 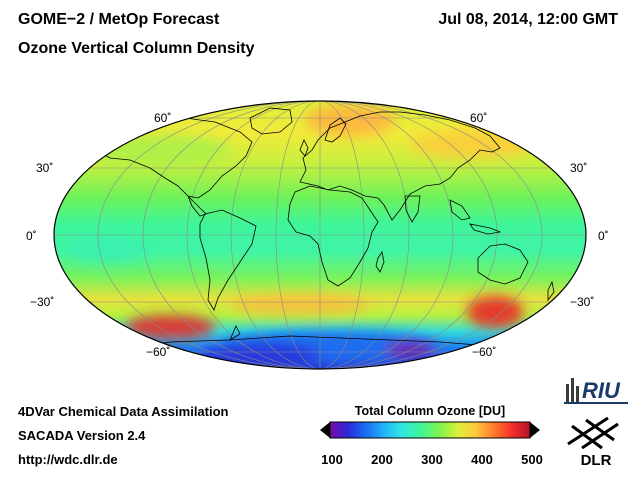 I want to click on lat-label-n30-right: 30˚, so click(x=578, y=168).